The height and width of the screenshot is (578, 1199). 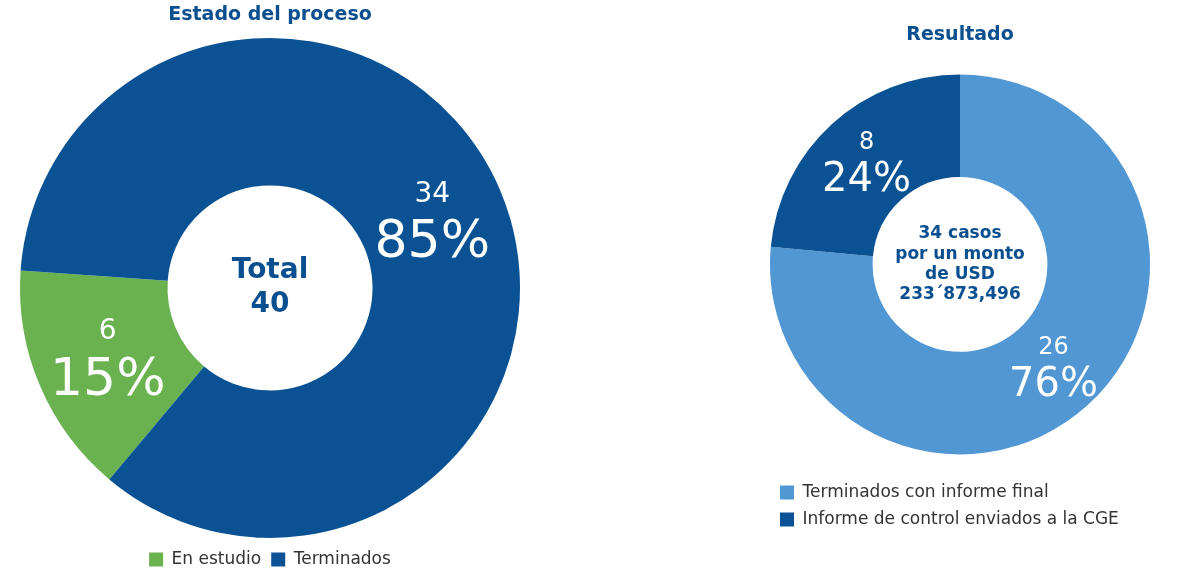 I want to click on text: Total 40, so click(x=270, y=285).